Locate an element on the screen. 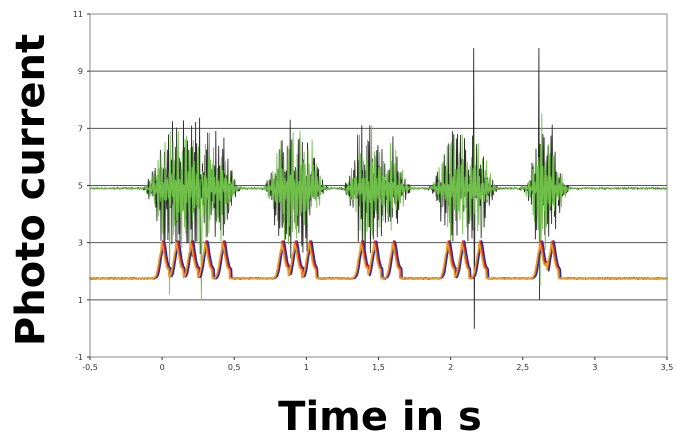  x-tick-label: 2 is located at coordinates (450, 367).